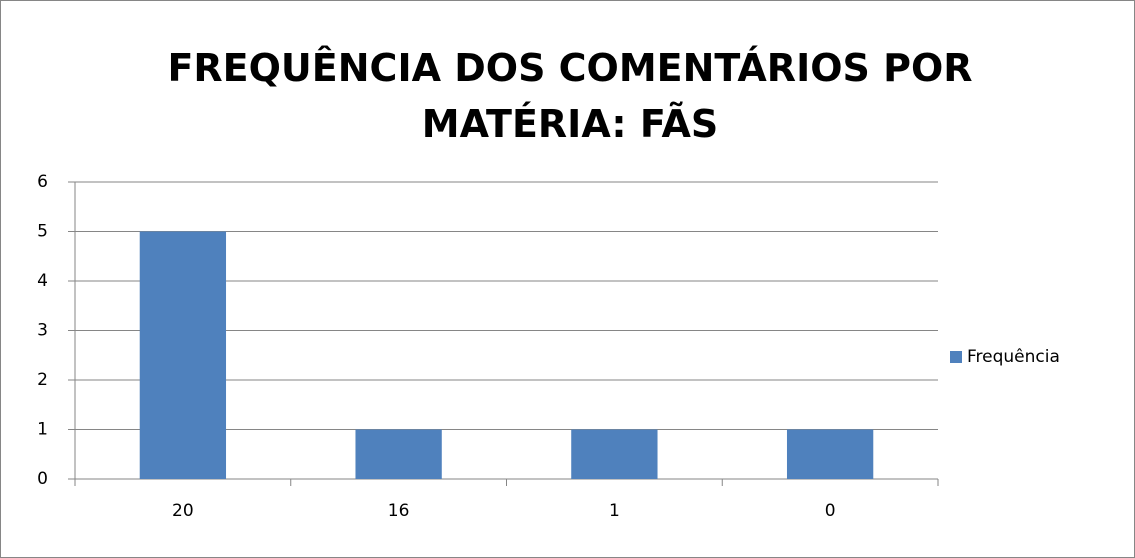 The width and height of the screenshot is (1135, 558). I want to click on y-tick-label: 4, so click(42, 281).